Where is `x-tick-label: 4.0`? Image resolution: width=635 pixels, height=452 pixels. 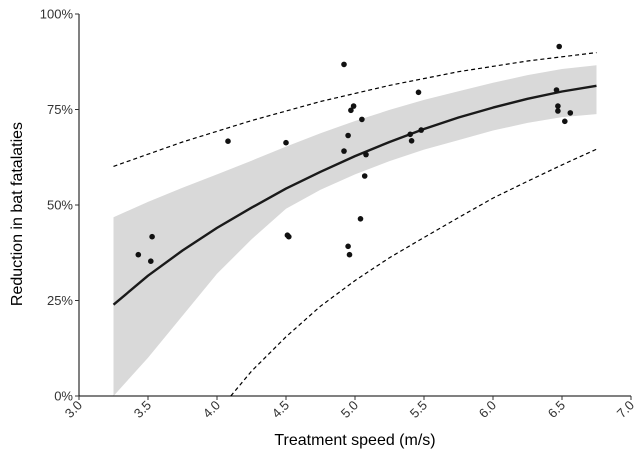
x-tick-label: 4.0 is located at coordinates (211, 409).